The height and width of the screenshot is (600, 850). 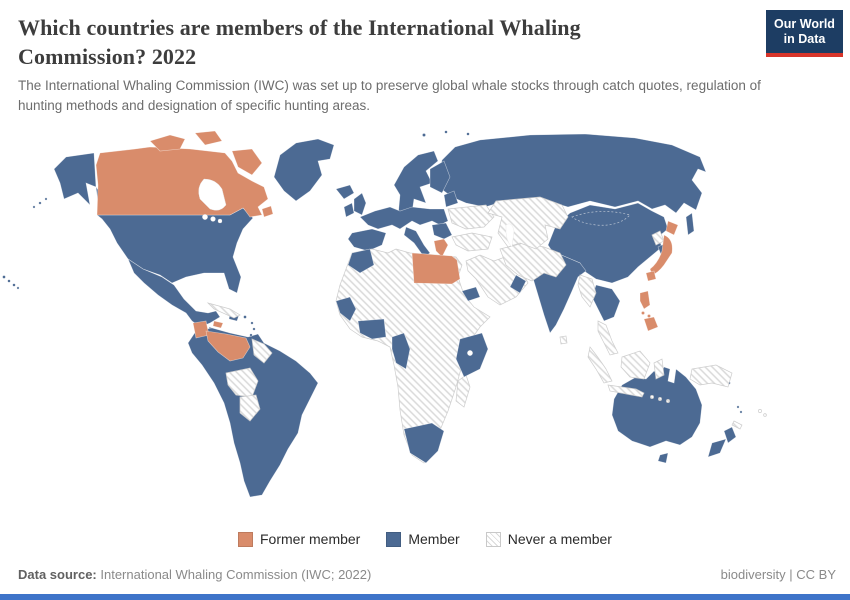 What do you see at coordinates (345, 192) in the screenshot?
I see `region-iceland` at bounding box center [345, 192].